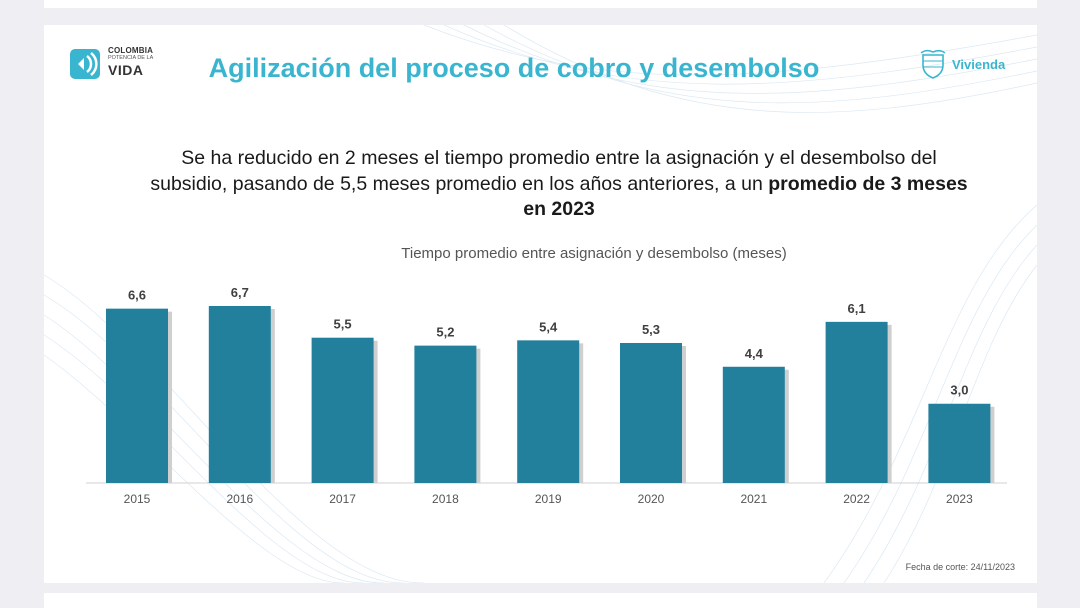  I want to click on data-label-2021: 4,4, so click(754, 353).